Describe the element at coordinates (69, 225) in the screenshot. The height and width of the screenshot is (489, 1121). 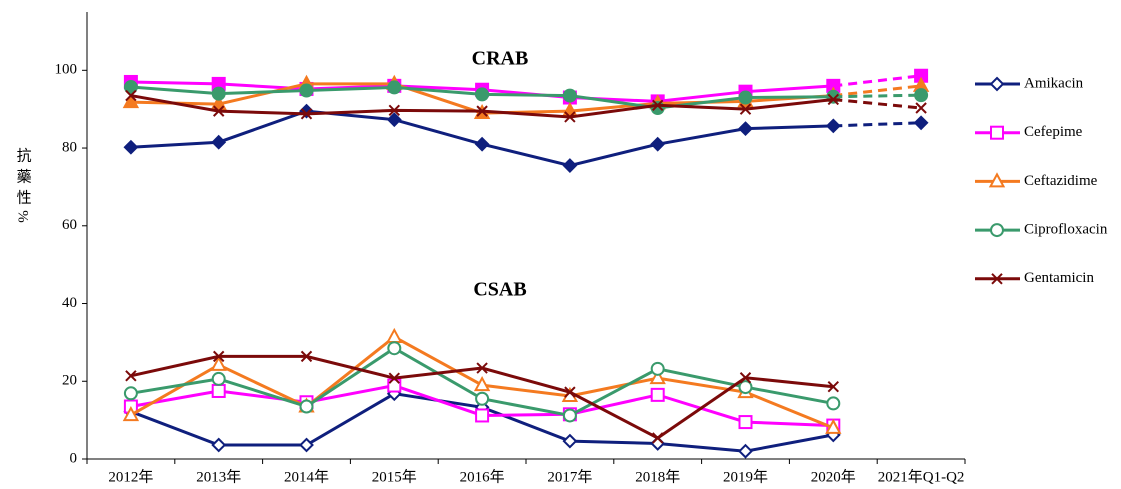
I see `y-tick-label: 60` at that location.